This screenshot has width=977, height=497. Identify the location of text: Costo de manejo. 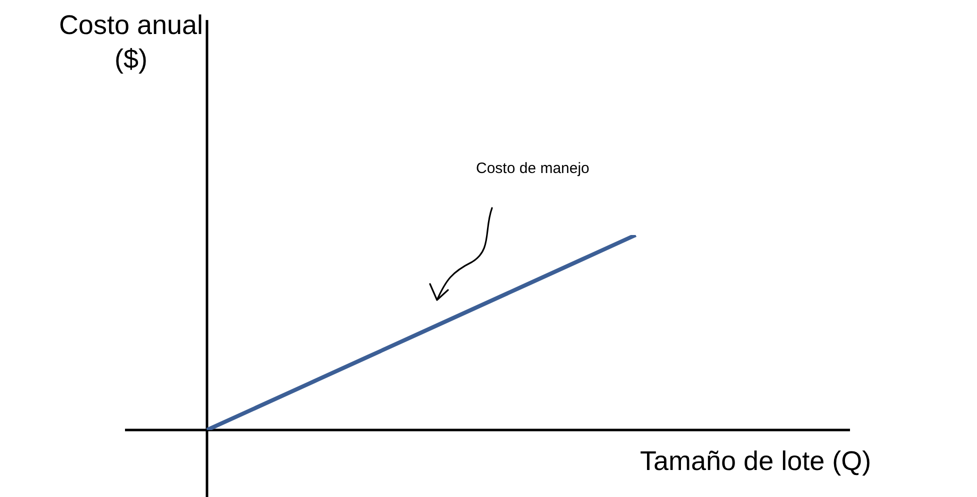
(533, 168).